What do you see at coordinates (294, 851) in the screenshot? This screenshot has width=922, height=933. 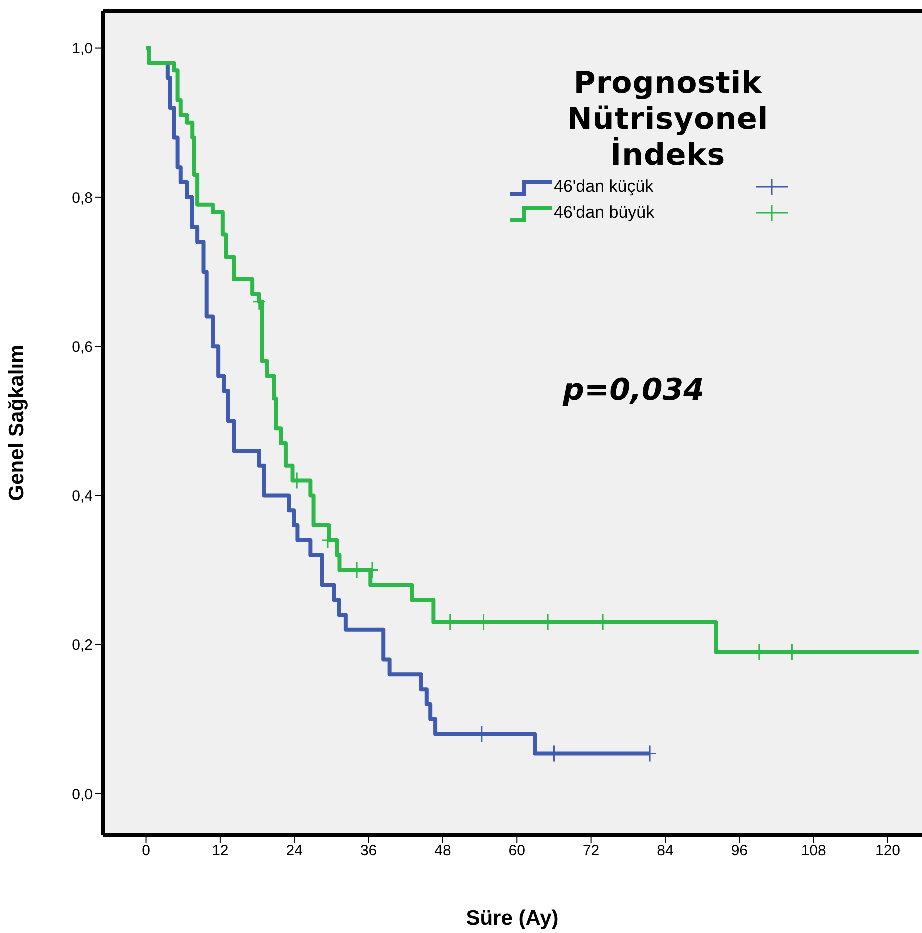 I see `x-tick-label: 24` at bounding box center [294, 851].